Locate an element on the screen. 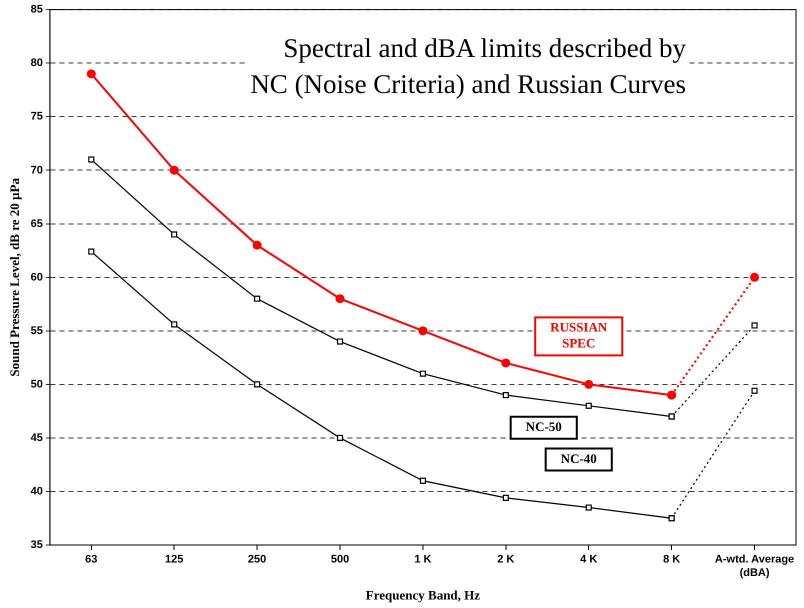 This screenshot has height=608, width=804. x-tick-label: 125 is located at coordinates (174, 560).